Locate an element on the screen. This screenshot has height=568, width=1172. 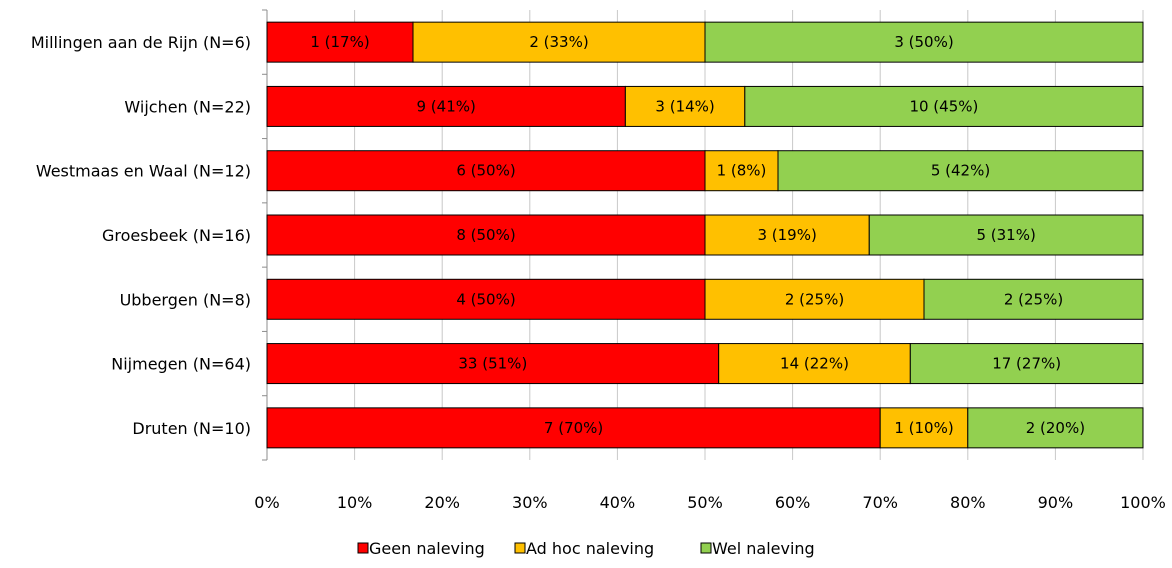
x-tick-label: 40% is located at coordinates (618, 502).